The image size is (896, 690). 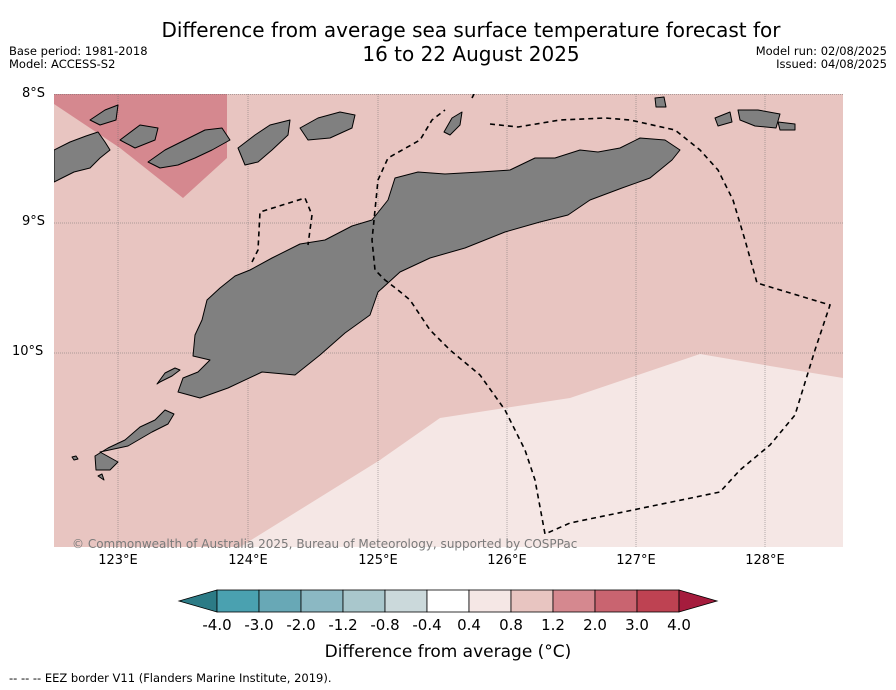 What do you see at coordinates (282, 230) in the screenshot?
I see `eez-border-oecusse` at bounding box center [282, 230].